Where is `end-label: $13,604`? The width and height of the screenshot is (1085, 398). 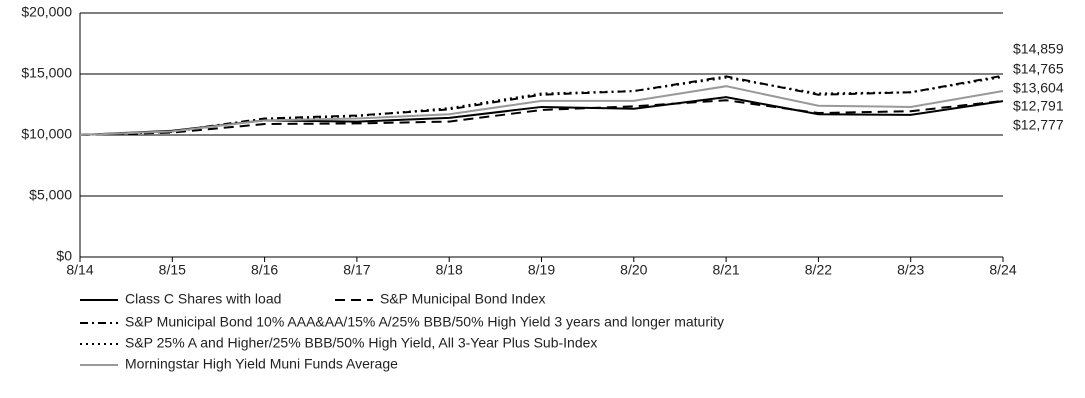 end-label: $13,604 is located at coordinates (1038, 88).